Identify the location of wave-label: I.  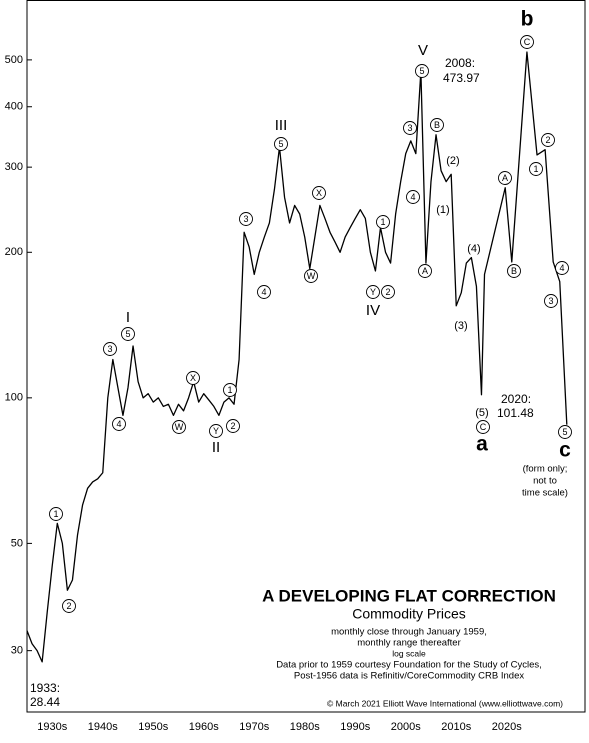
(128, 317).